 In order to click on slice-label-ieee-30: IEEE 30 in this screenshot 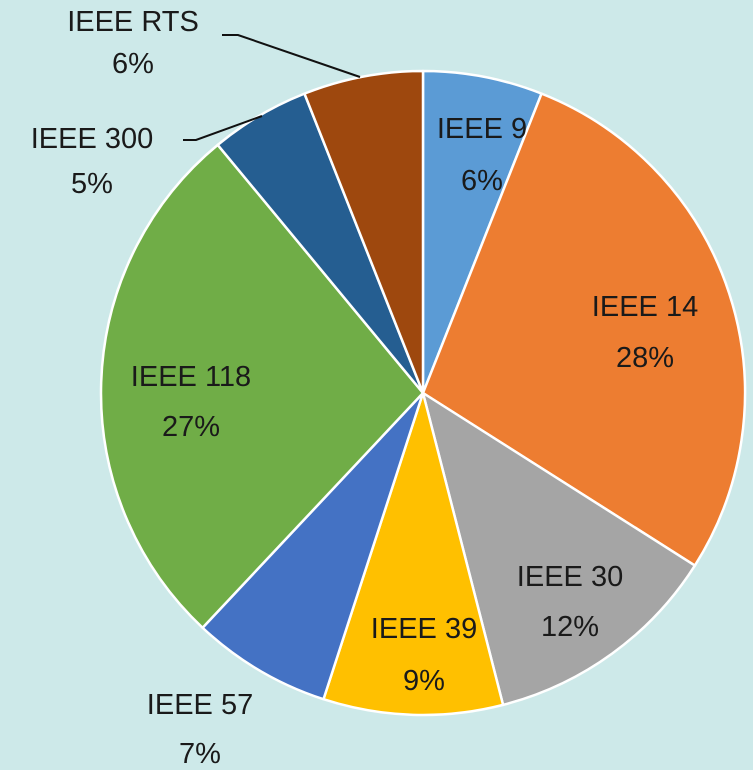, I will do `click(570, 577)`.